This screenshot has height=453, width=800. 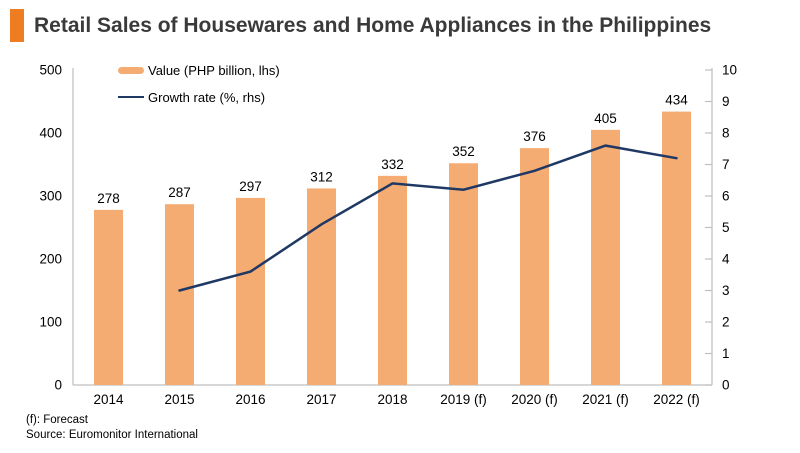 What do you see at coordinates (726, 385) in the screenshot?
I see `right-axis-tick-label: 0` at bounding box center [726, 385].